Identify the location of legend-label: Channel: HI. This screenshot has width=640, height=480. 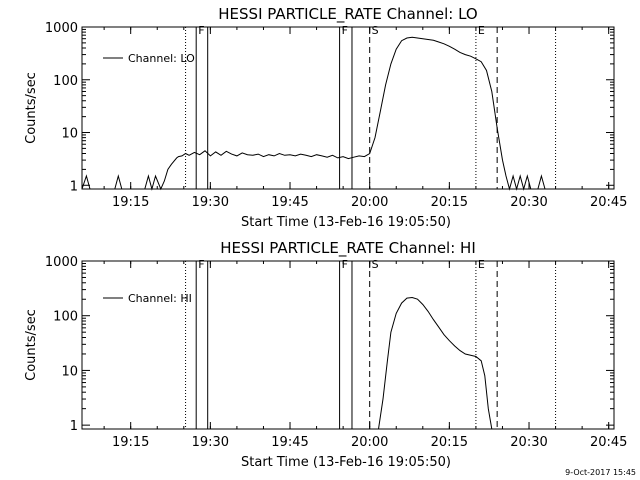
(160, 298).